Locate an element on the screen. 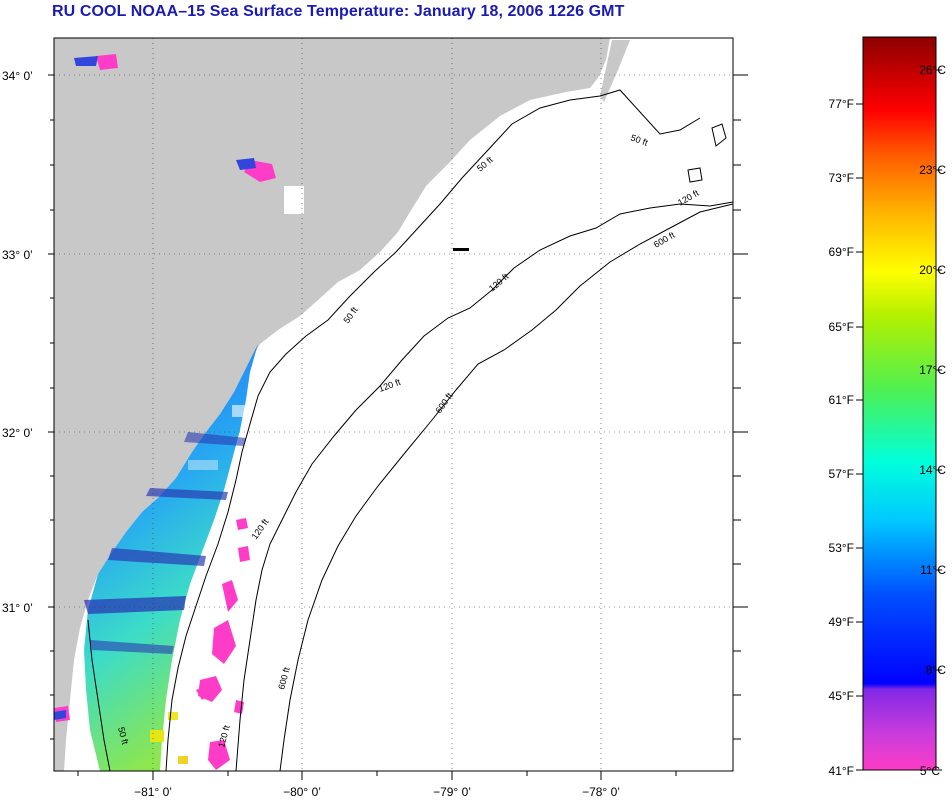  sst-satellite-swath is located at coordinates (171, 557).